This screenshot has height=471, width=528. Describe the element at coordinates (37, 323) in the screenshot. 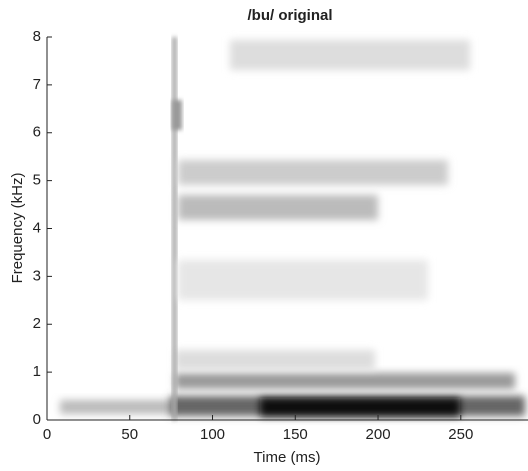

I see `y-tick-label: 2` at that location.